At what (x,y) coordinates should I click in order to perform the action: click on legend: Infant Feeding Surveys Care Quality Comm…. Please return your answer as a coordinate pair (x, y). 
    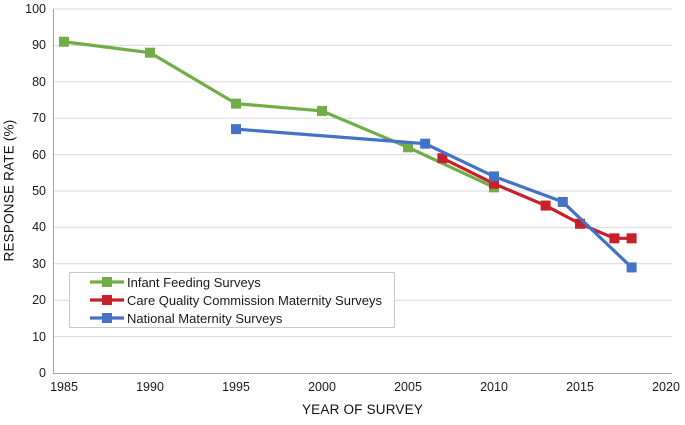
    Looking at the image, I should click on (232, 300).